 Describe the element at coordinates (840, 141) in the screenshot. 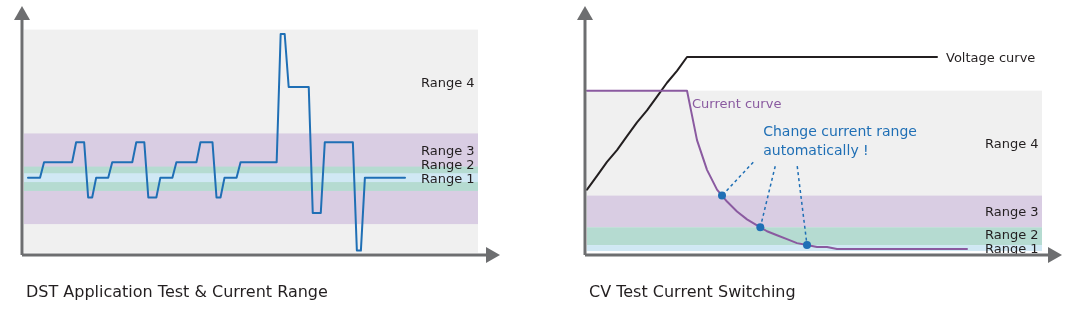

I see `annotation: Change current range automatically !` at that location.